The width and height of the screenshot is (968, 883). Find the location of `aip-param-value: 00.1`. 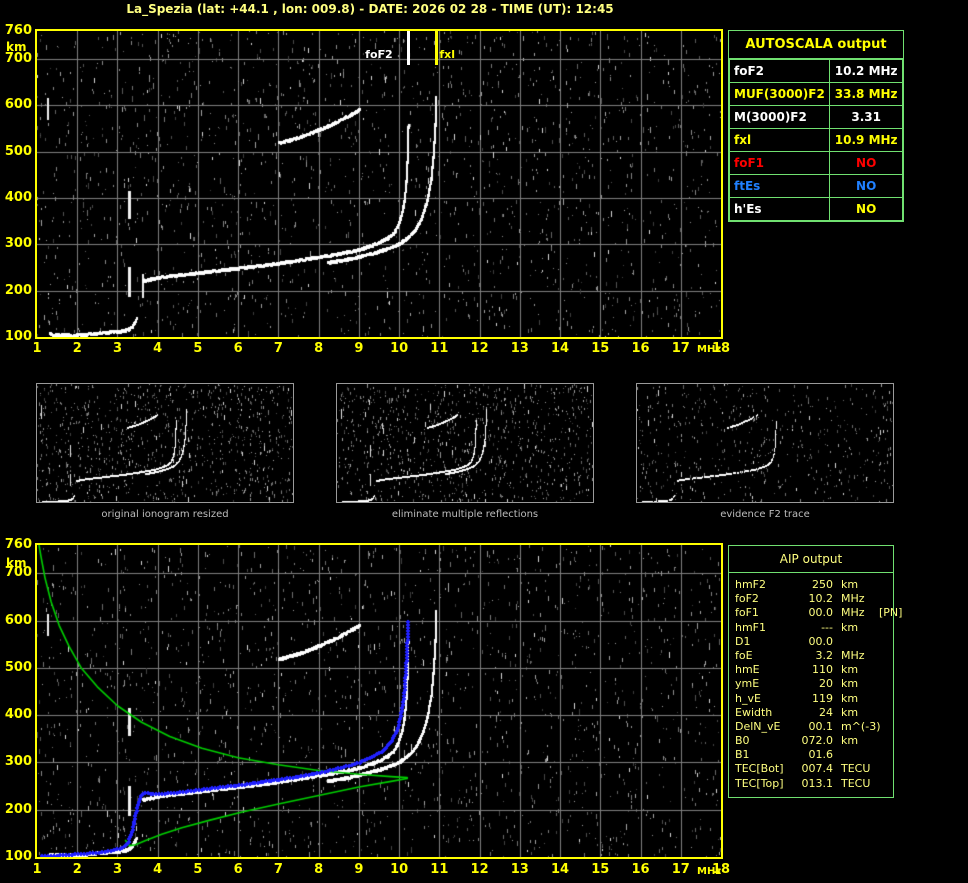

aip-param-value: 00.1 is located at coordinates (821, 726).